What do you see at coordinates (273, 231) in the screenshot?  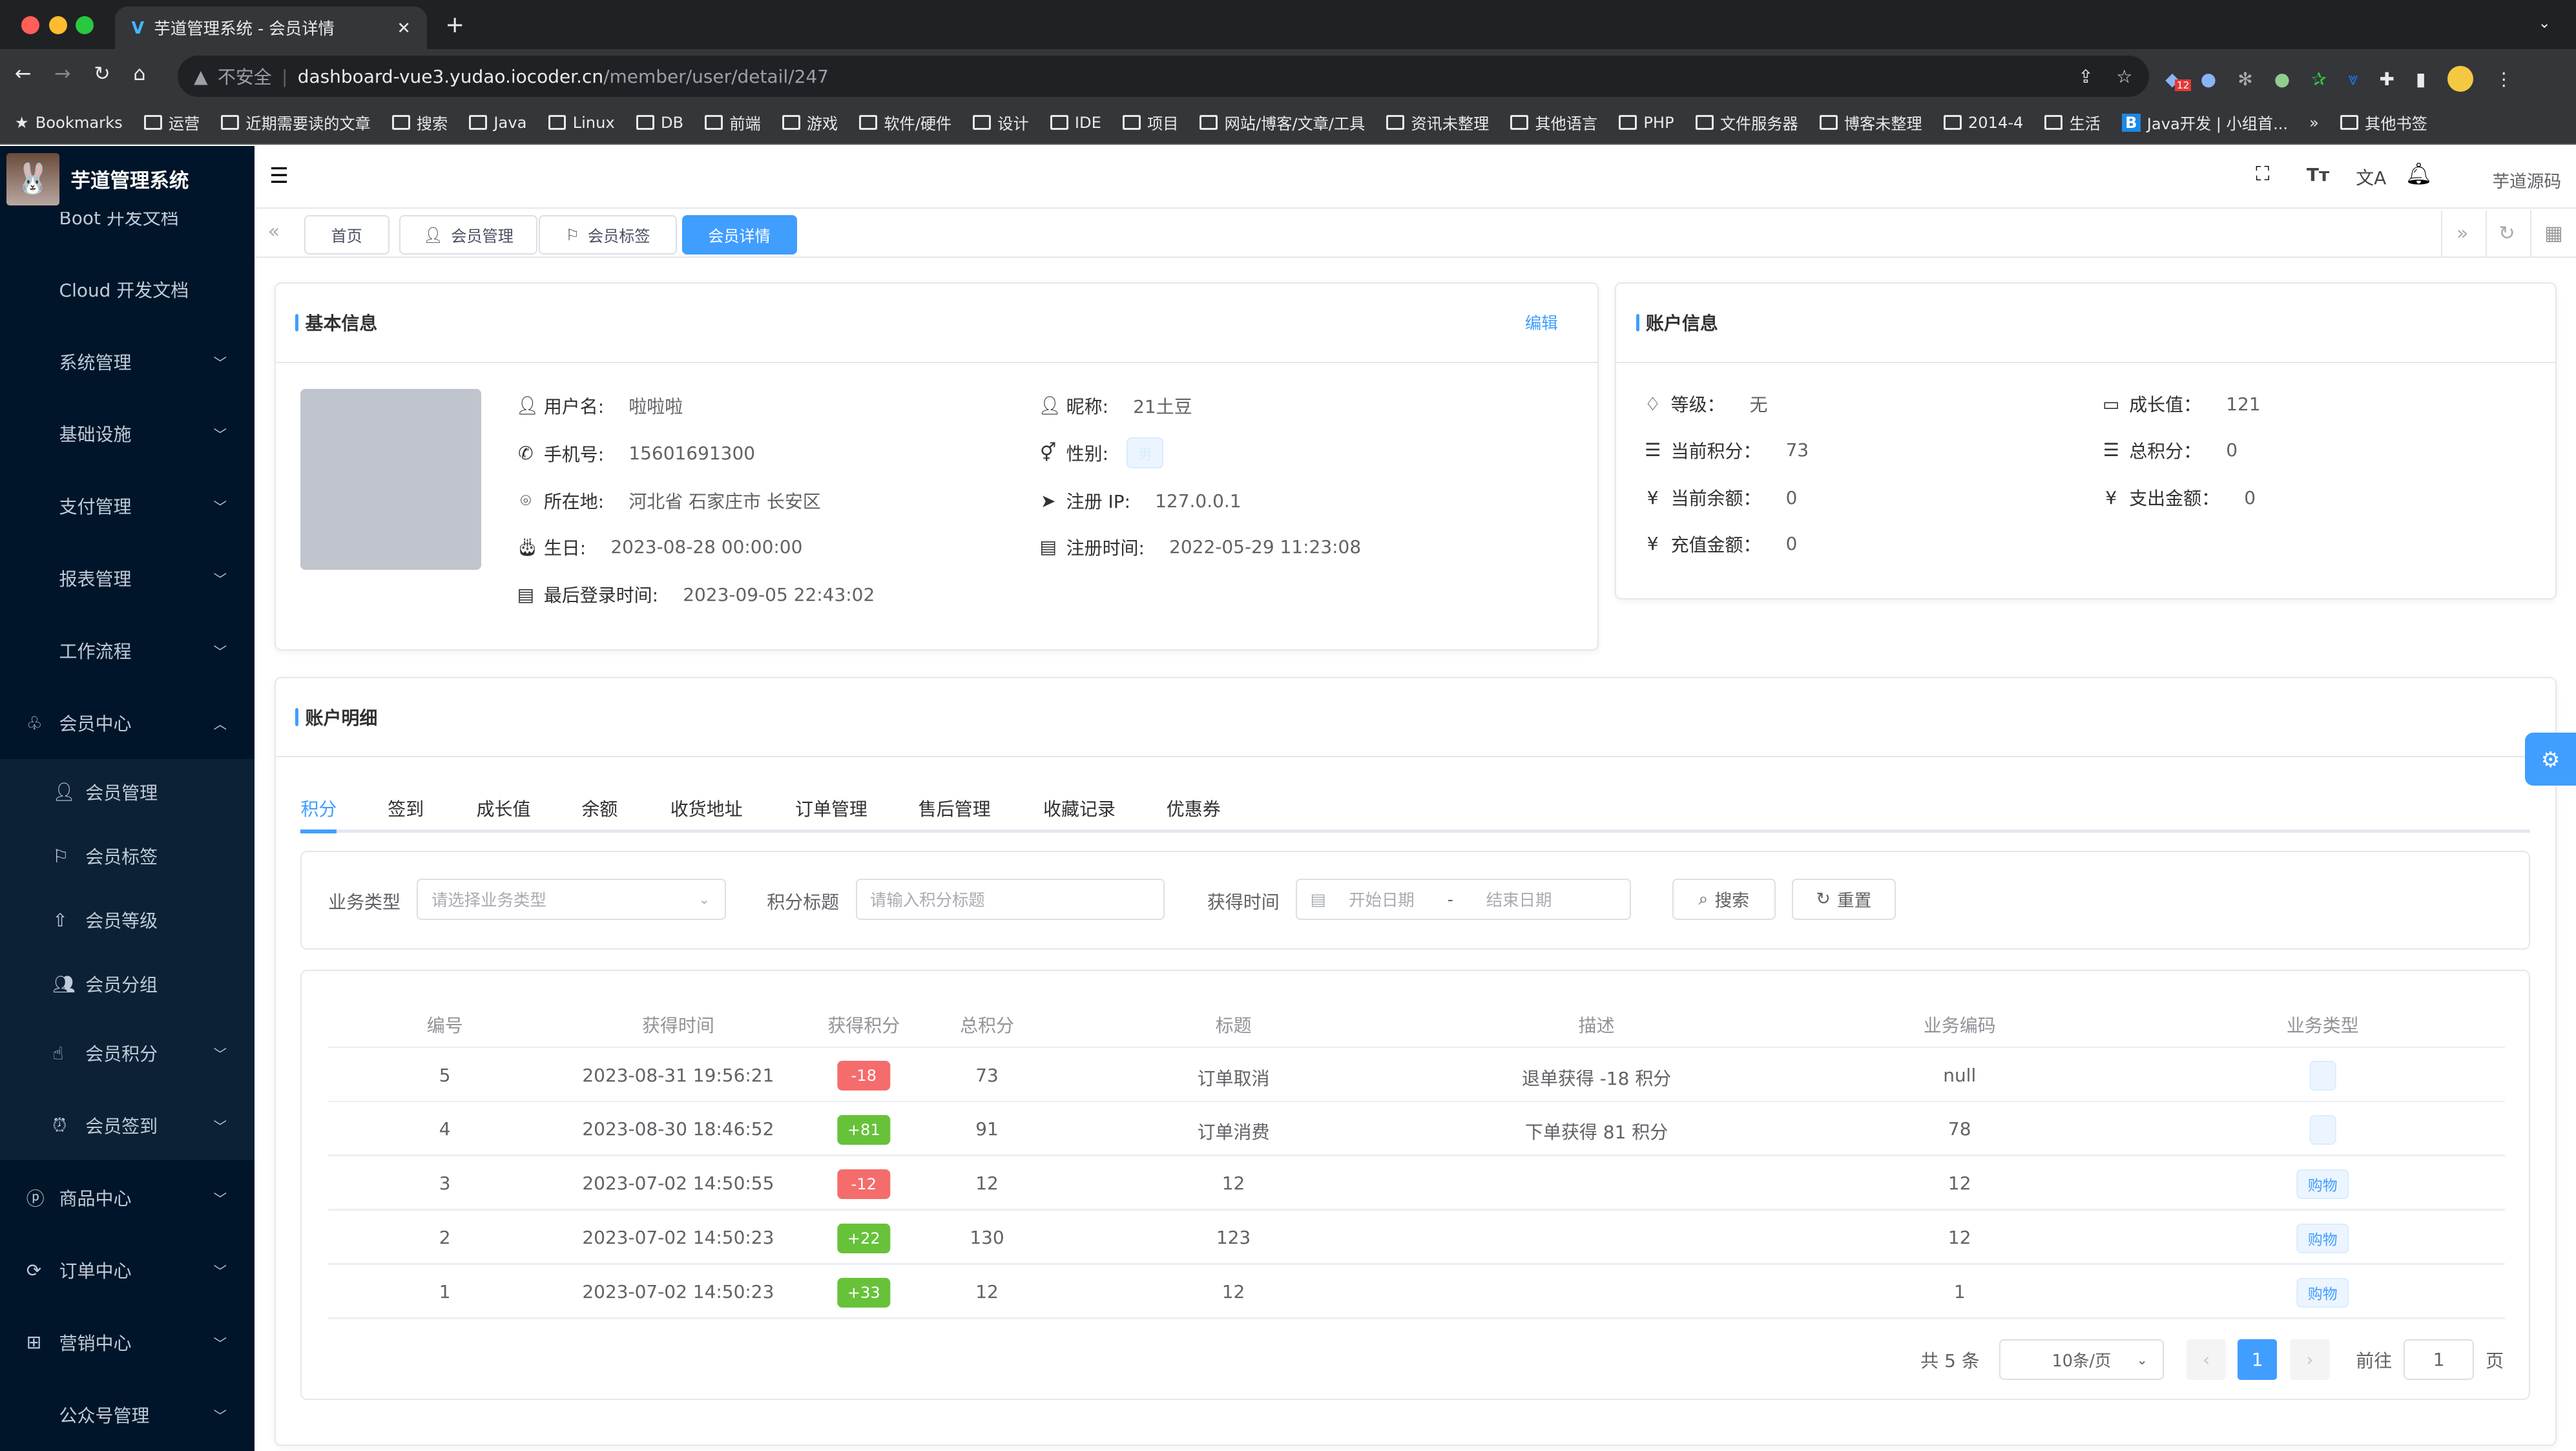 I see `scroll-left-icon: «` at bounding box center [273, 231].